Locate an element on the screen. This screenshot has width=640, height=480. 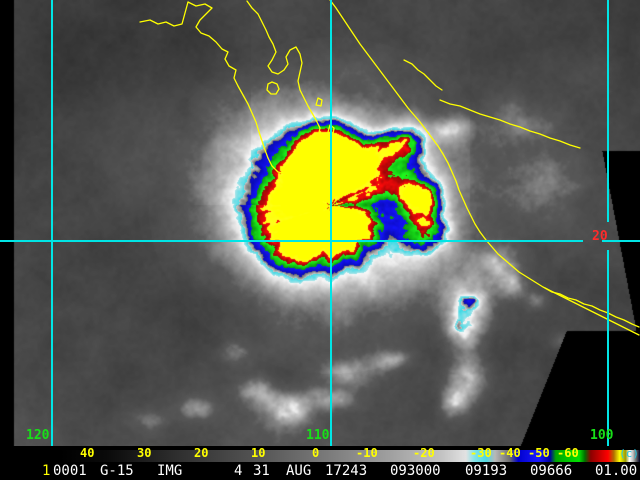
status-field-4: 4 is located at coordinates (238, 471).